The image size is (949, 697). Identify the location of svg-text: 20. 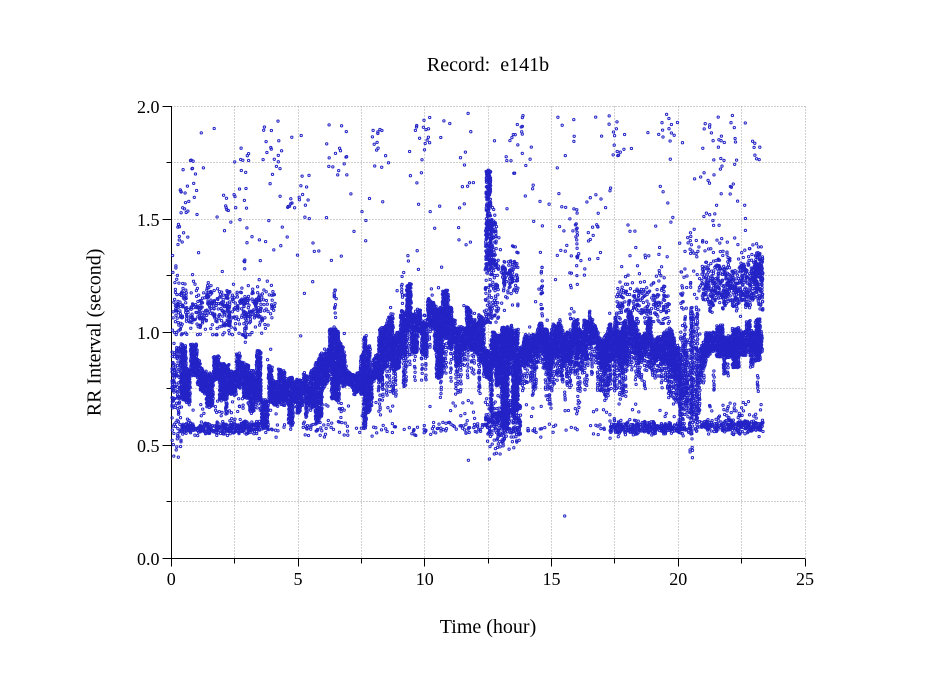
(678, 579).